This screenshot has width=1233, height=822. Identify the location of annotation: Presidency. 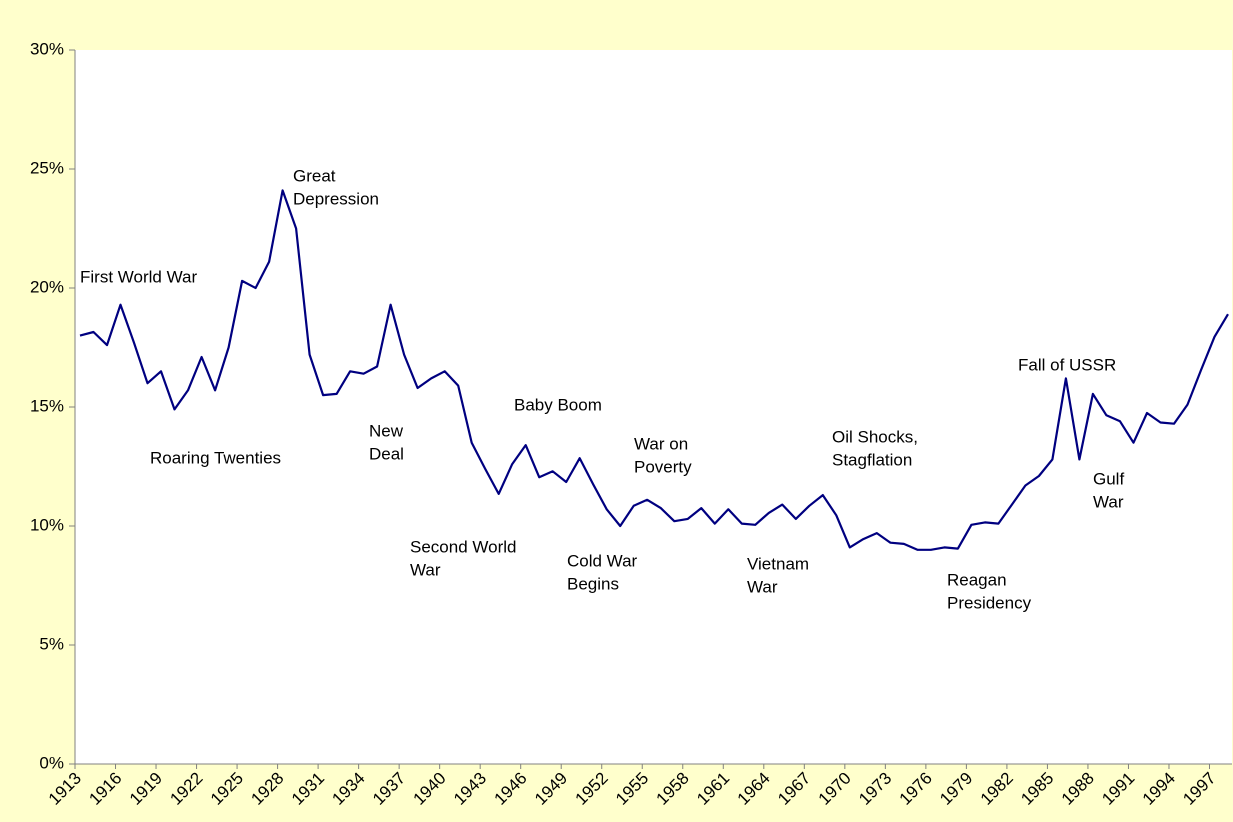
(989, 602).